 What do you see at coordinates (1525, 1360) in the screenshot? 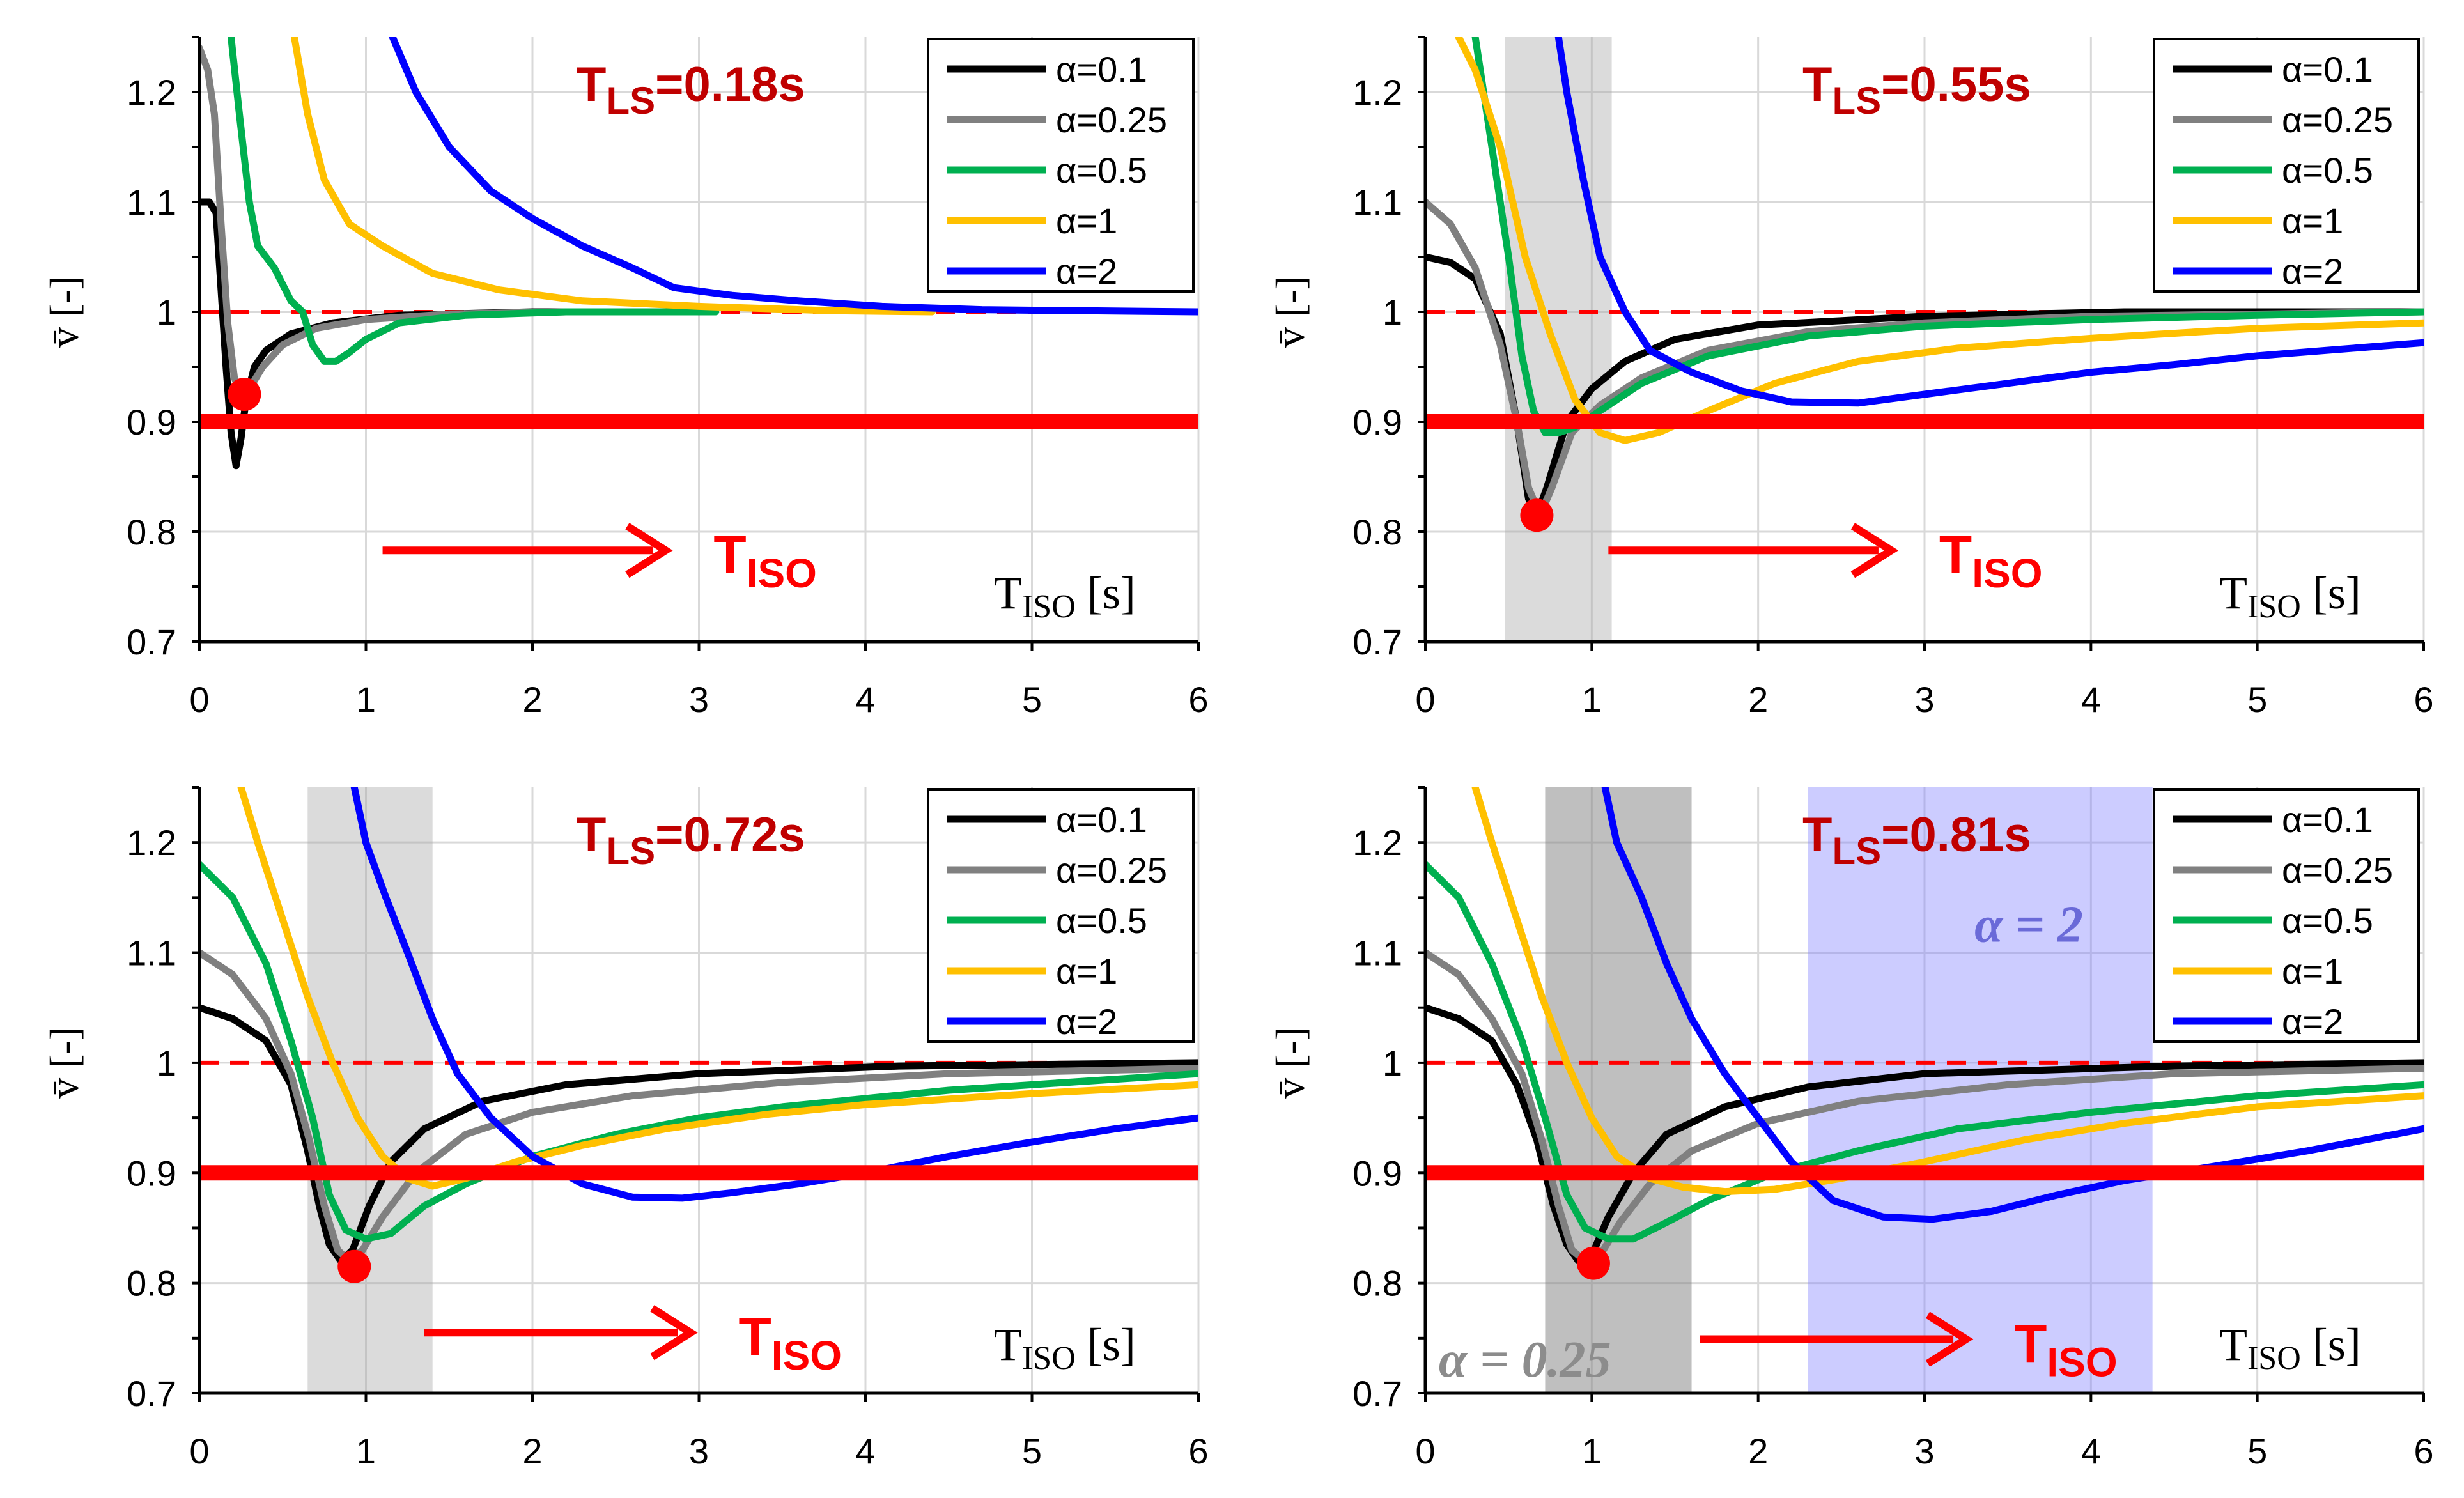
I see `highlight-label: α = 0.25` at bounding box center [1525, 1360].